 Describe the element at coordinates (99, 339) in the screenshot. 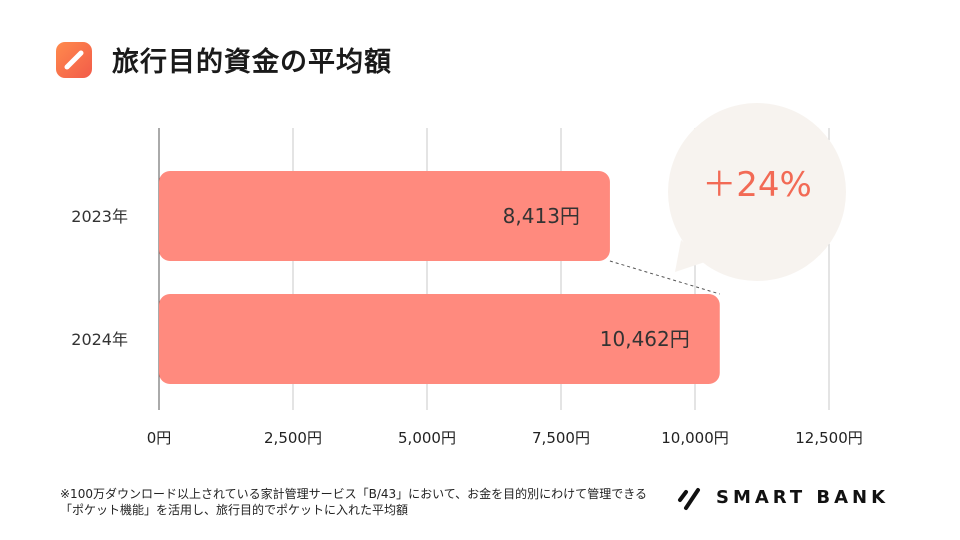

I see `category-label: 2024年` at that location.